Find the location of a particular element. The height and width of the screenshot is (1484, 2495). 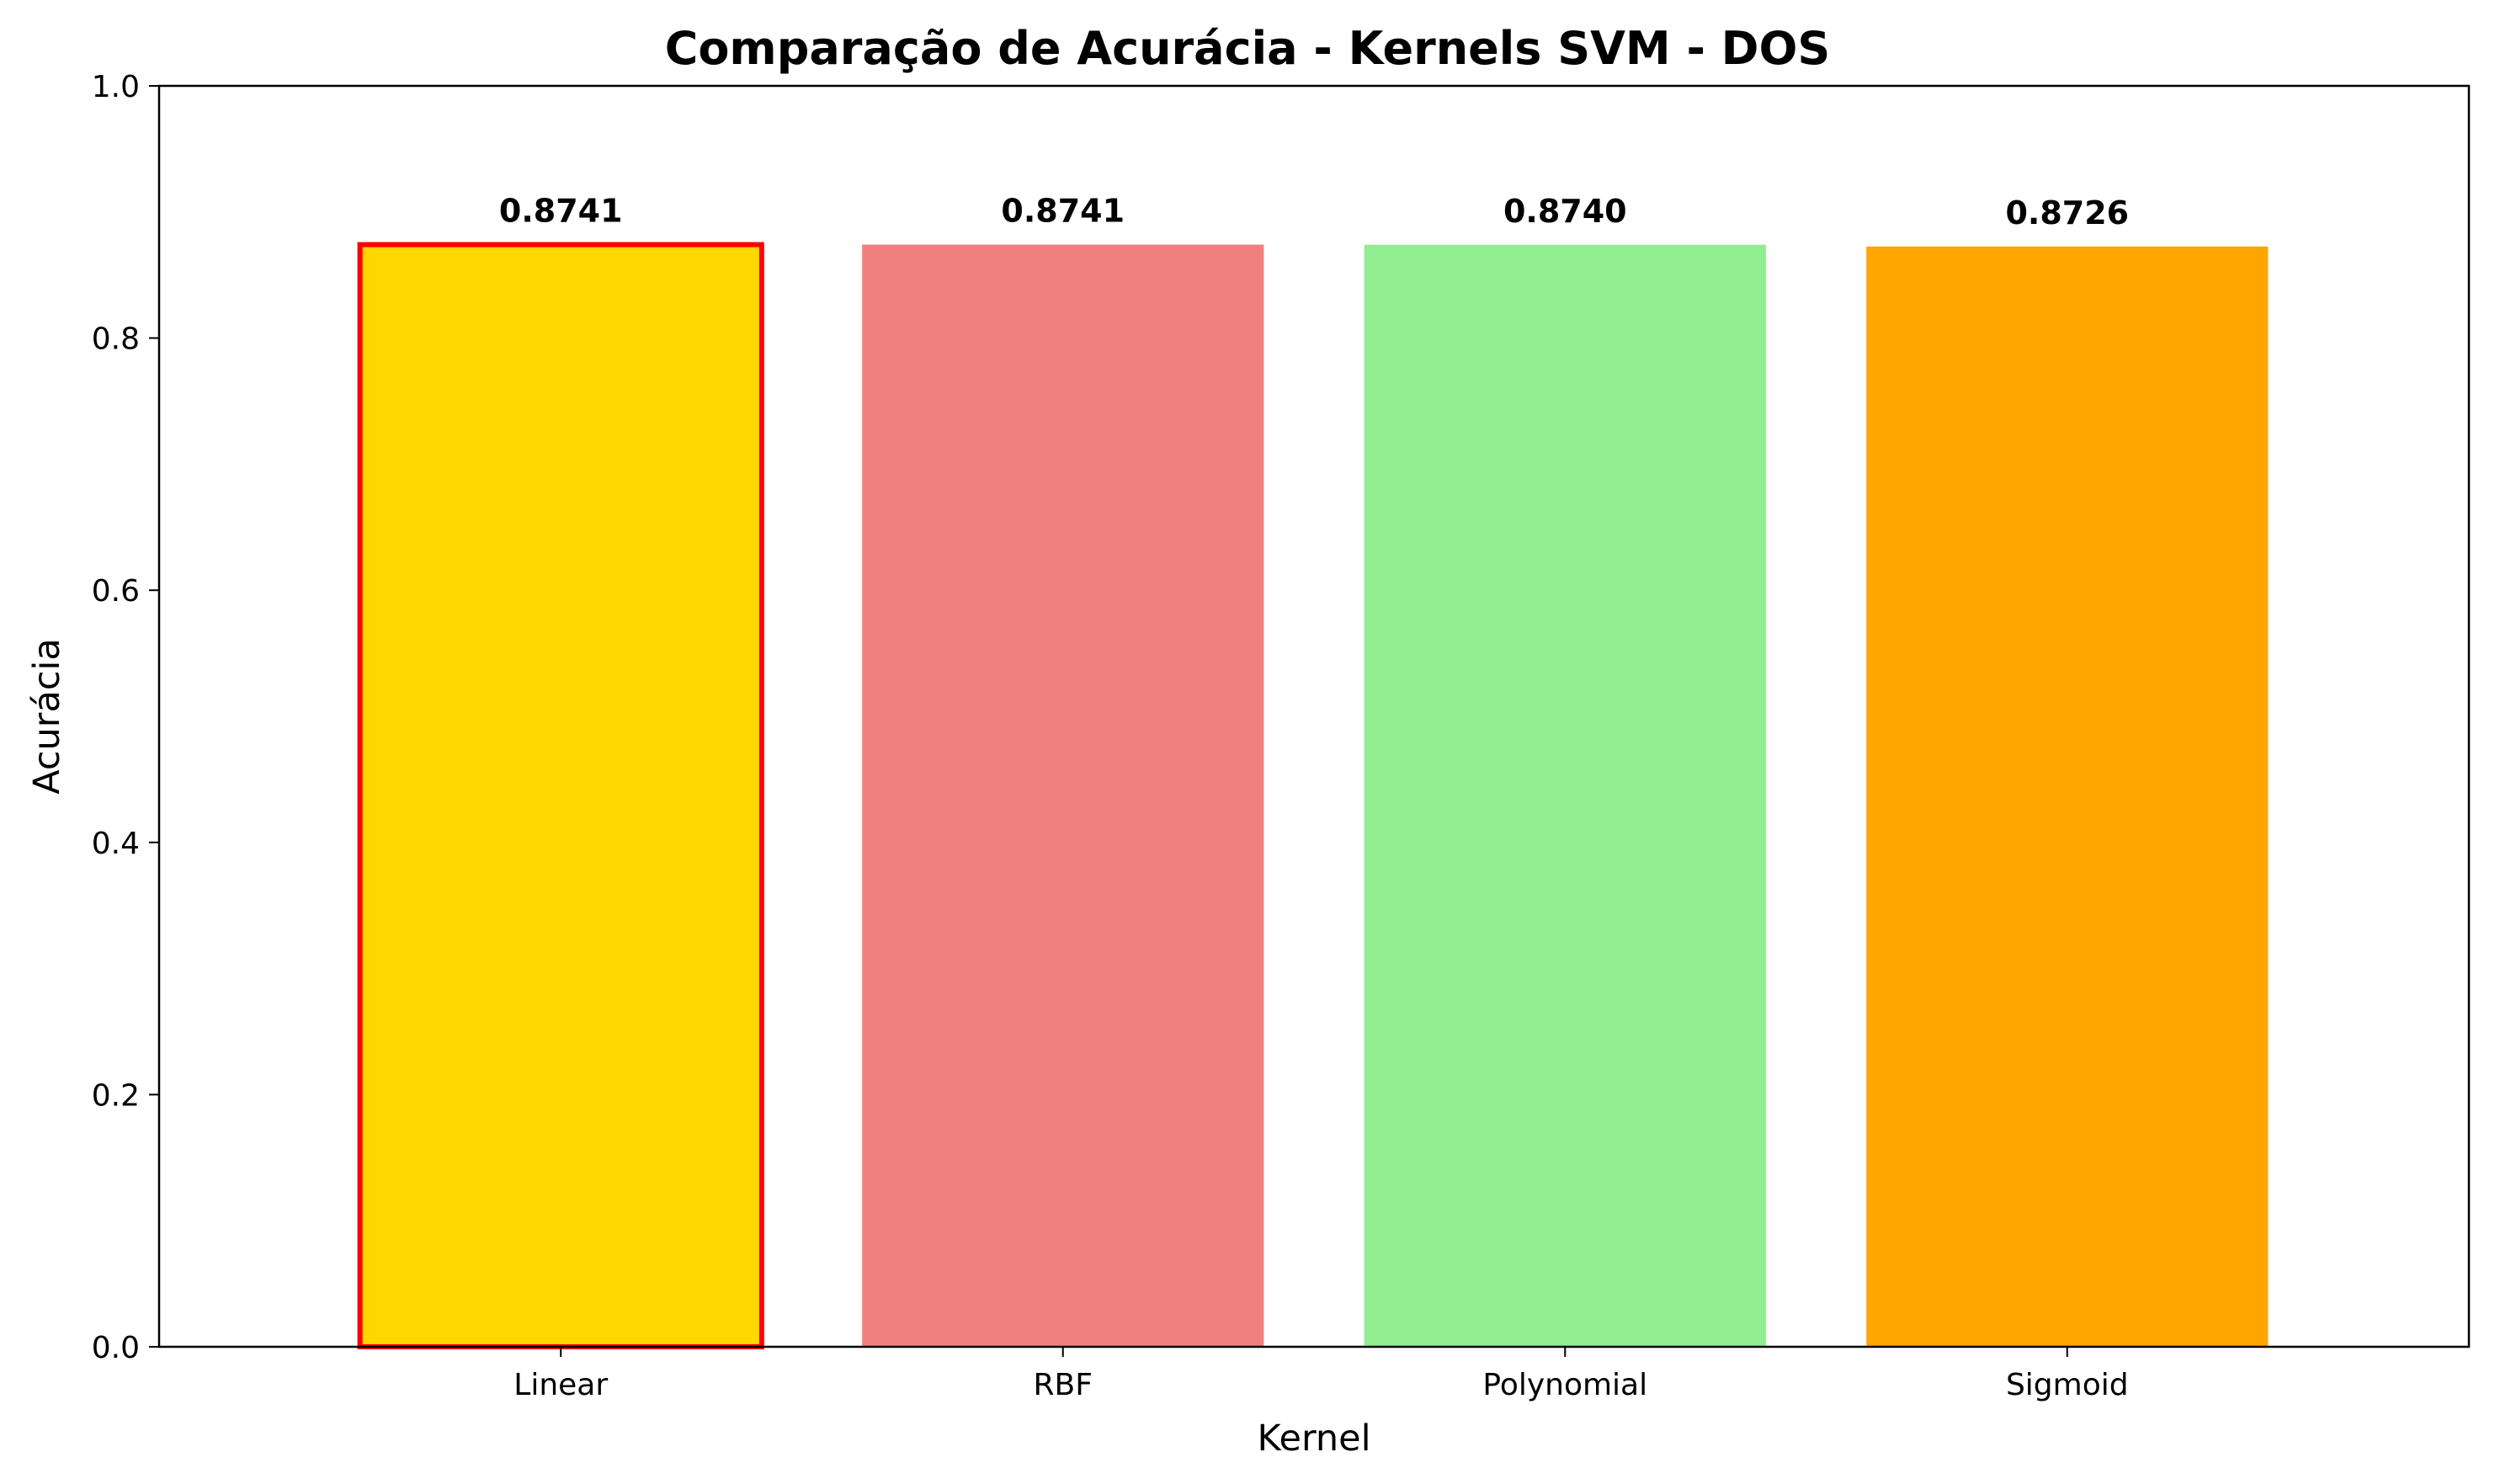

x-tick-label-linear: Linear is located at coordinates (560, 1385).